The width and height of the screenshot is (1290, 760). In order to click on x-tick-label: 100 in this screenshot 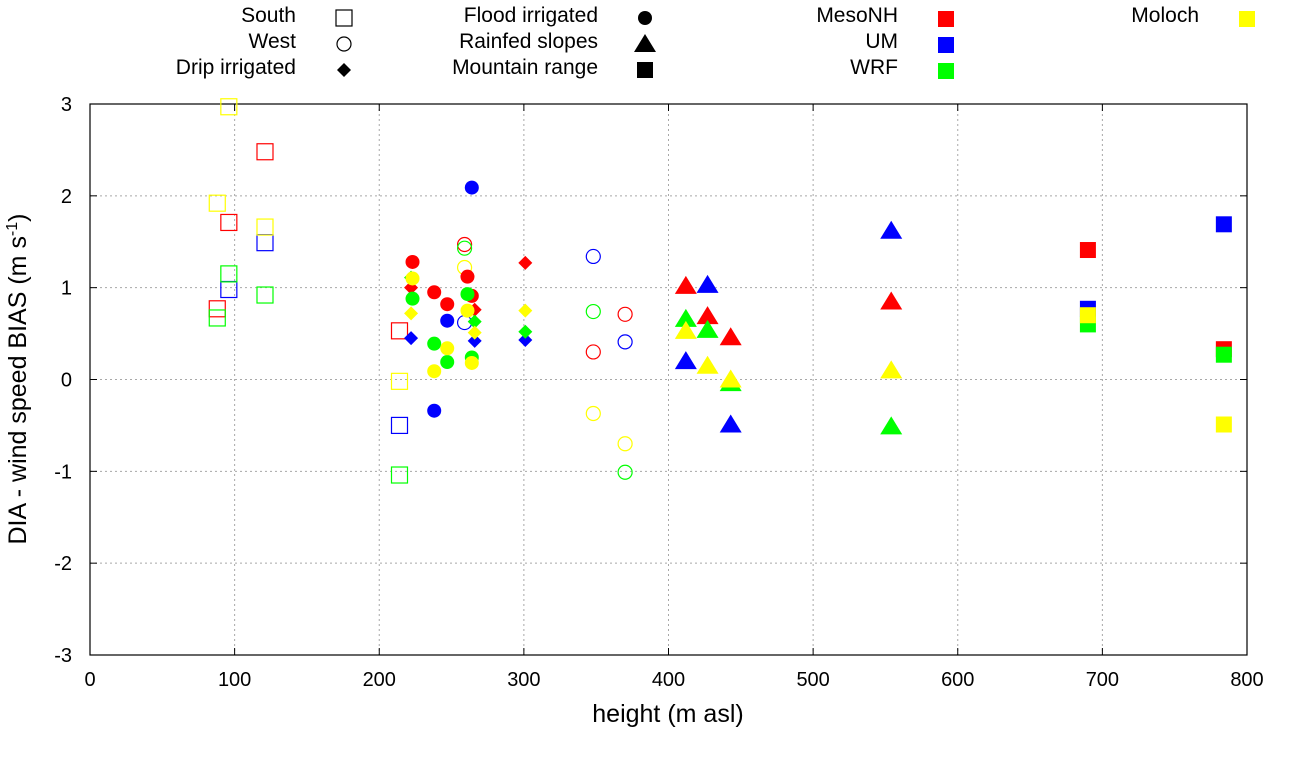, I will do `click(234, 680)`.